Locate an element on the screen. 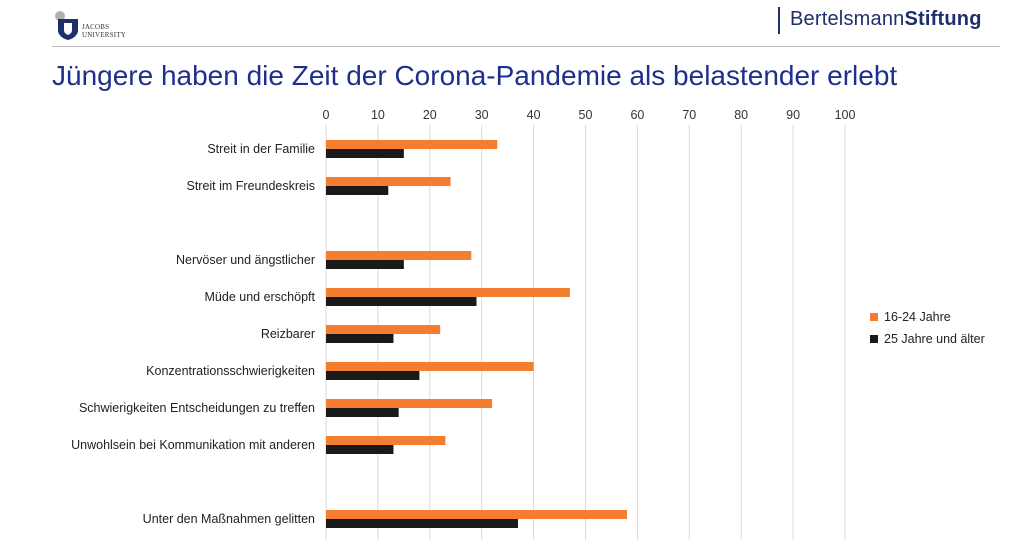 The image size is (1010, 544). x-tick-label-40: 40 is located at coordinates (534, 115).